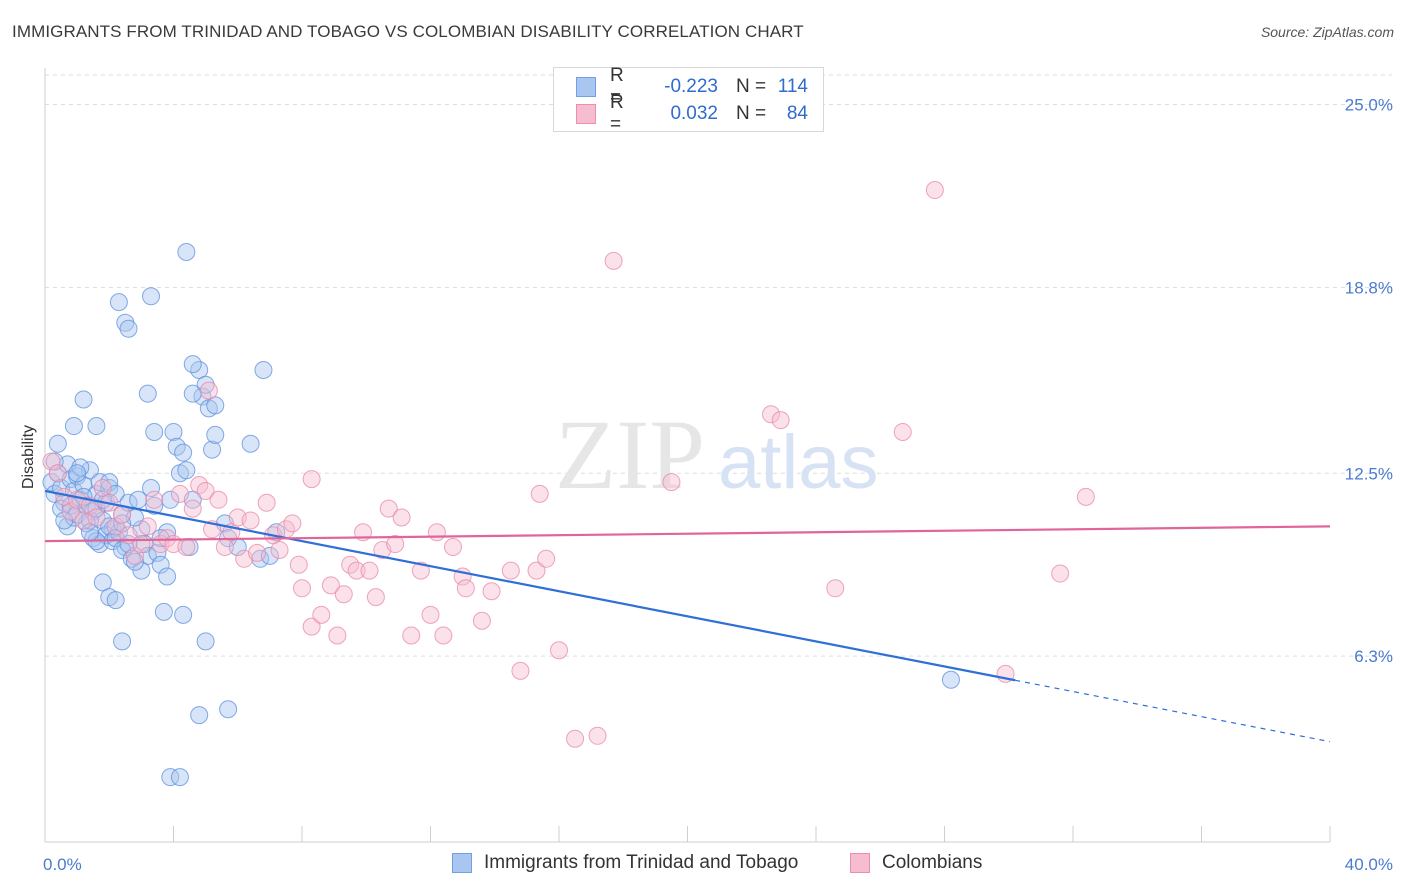 The image size is (1406, 892). Describe the element at coordinates (586, 87) in the screenshot. I see `legend-swatch-trinidad` at that location.